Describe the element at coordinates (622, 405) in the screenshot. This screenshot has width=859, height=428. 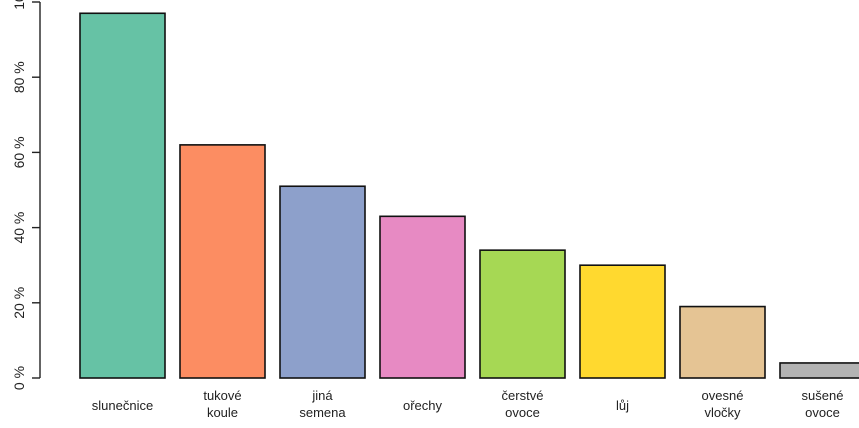
I see `x-tick-label: lůj` at that location.